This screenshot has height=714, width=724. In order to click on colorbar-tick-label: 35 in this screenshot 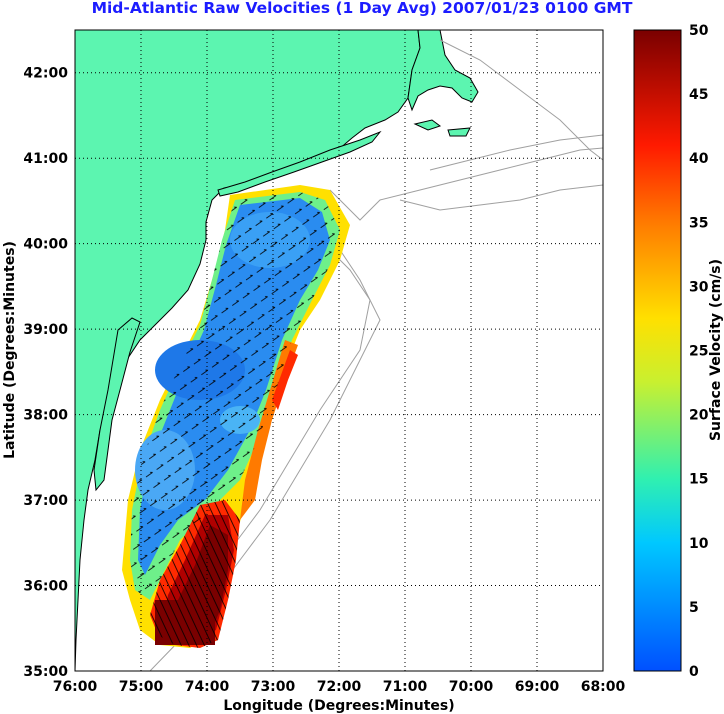, I will do `click(698, 223)`.